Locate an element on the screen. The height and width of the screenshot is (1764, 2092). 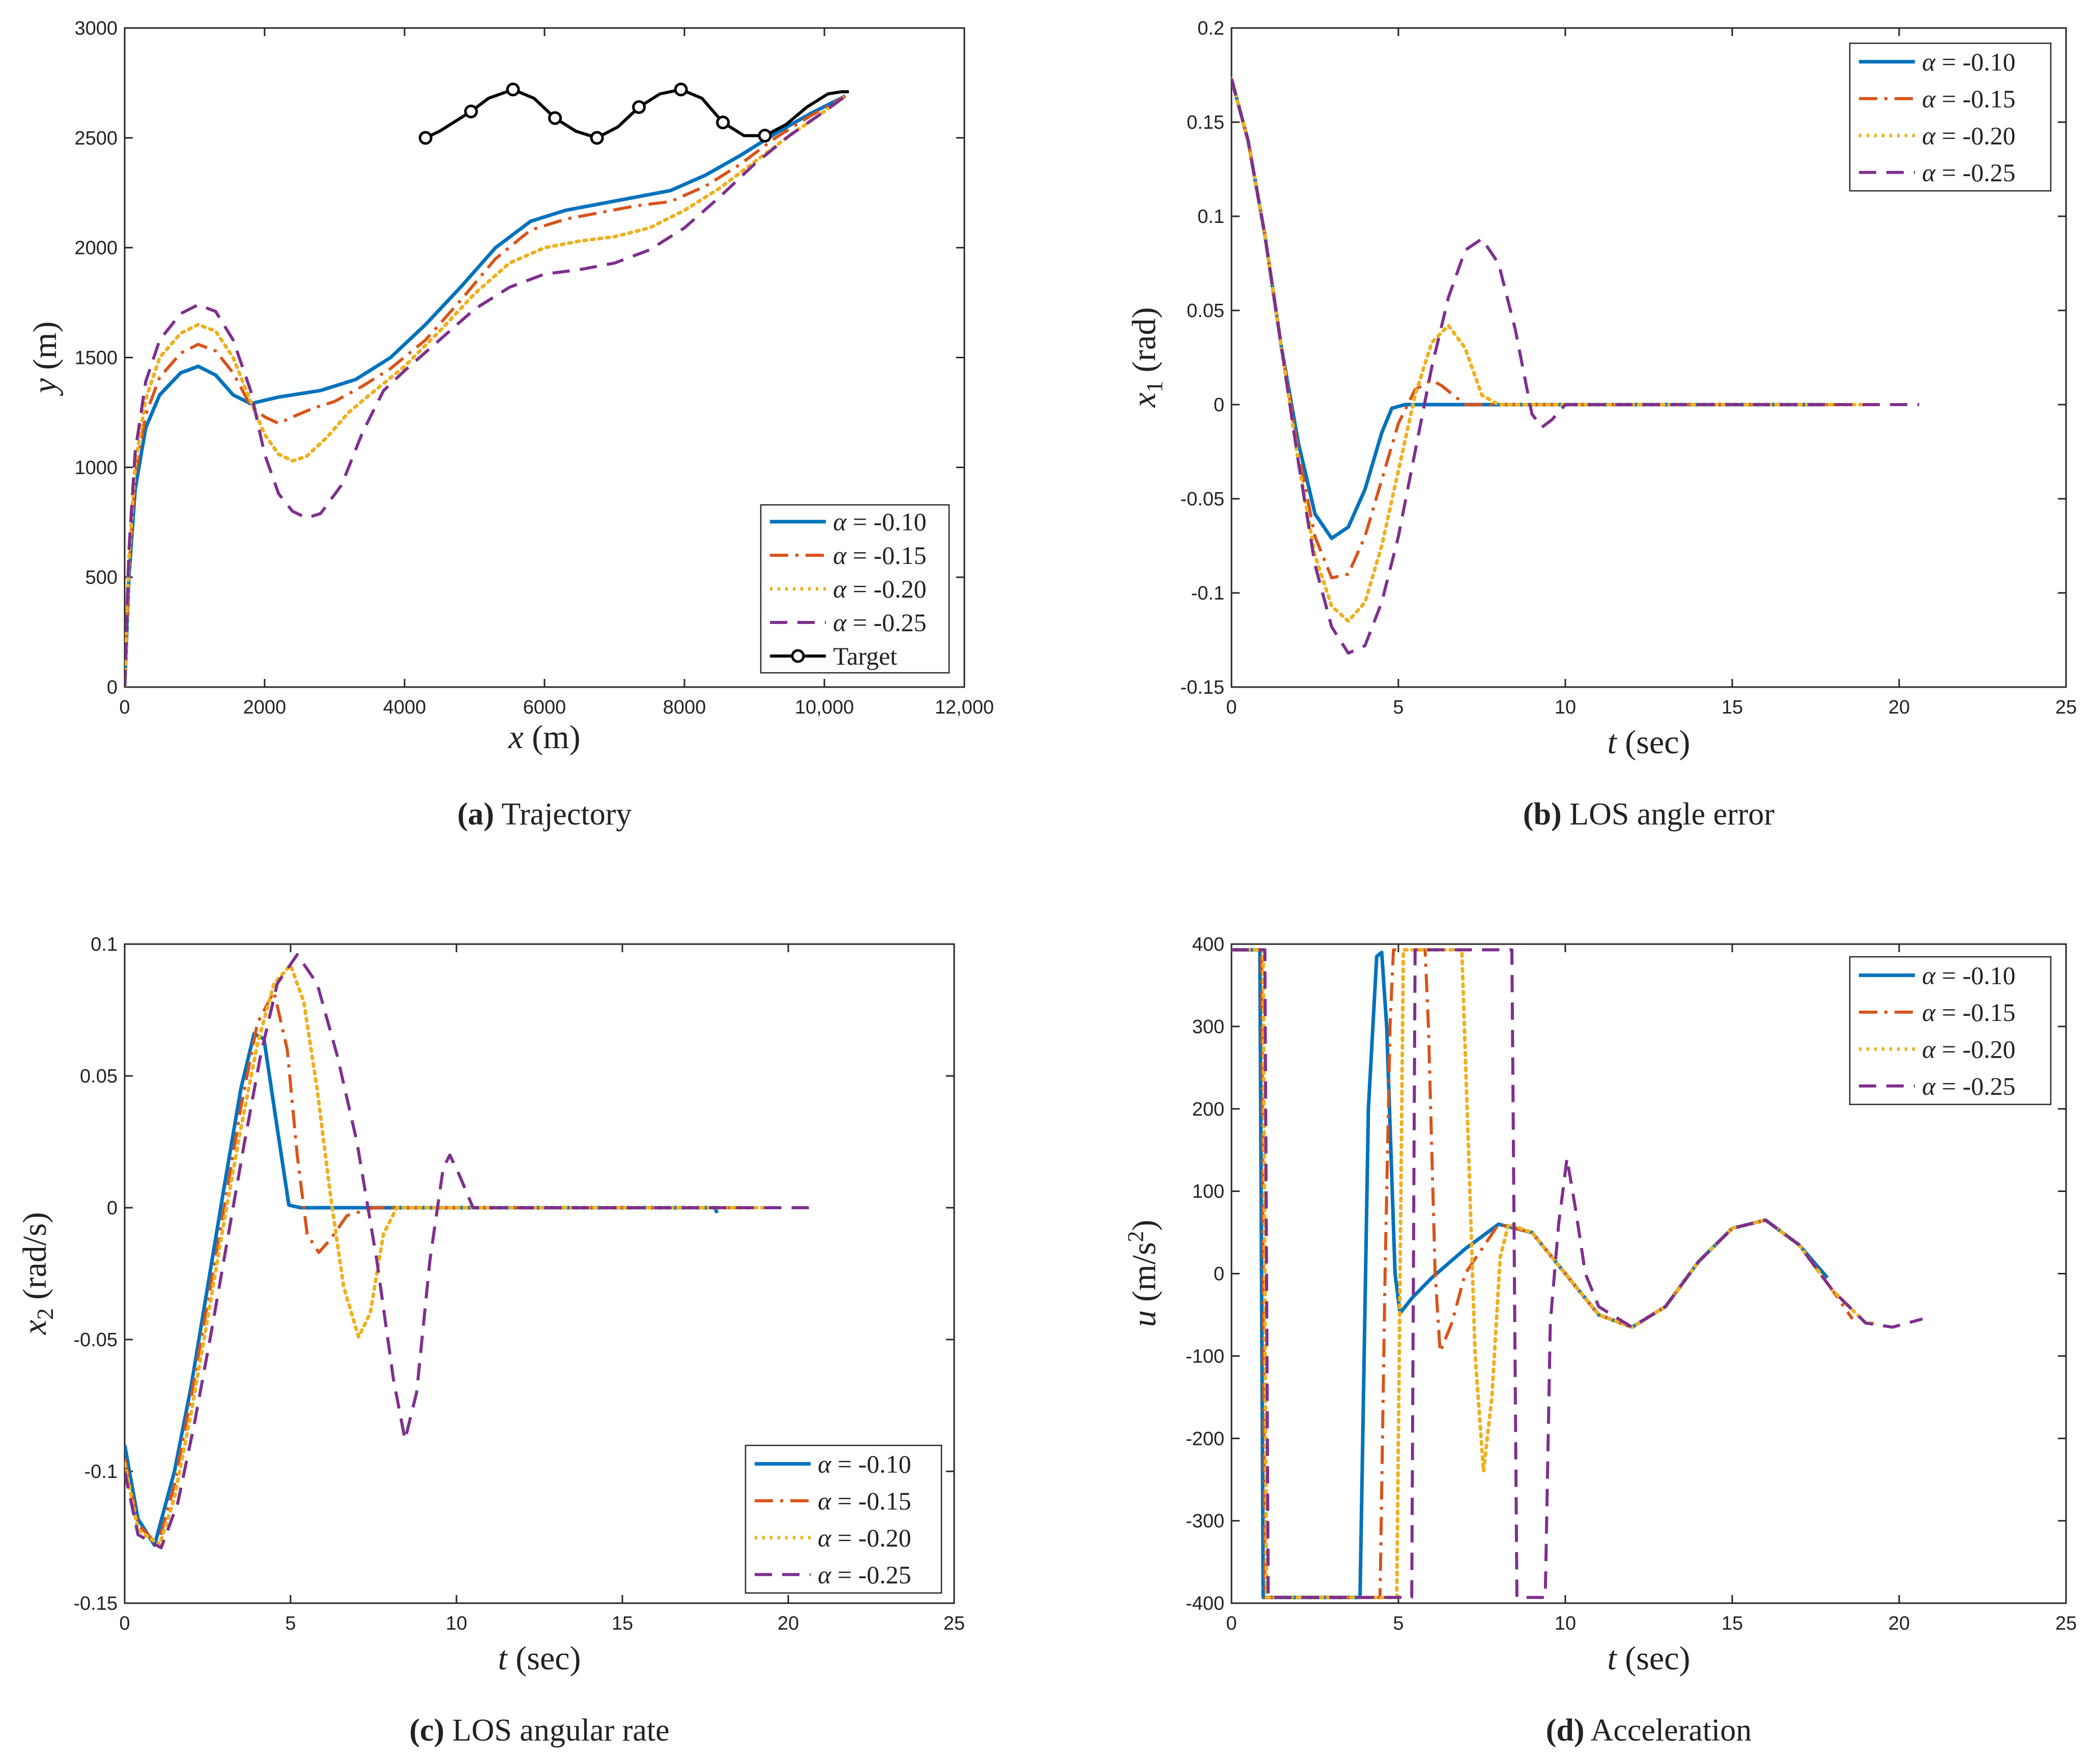
ylabel-a: y (m) is located at coordinates (45, 358).